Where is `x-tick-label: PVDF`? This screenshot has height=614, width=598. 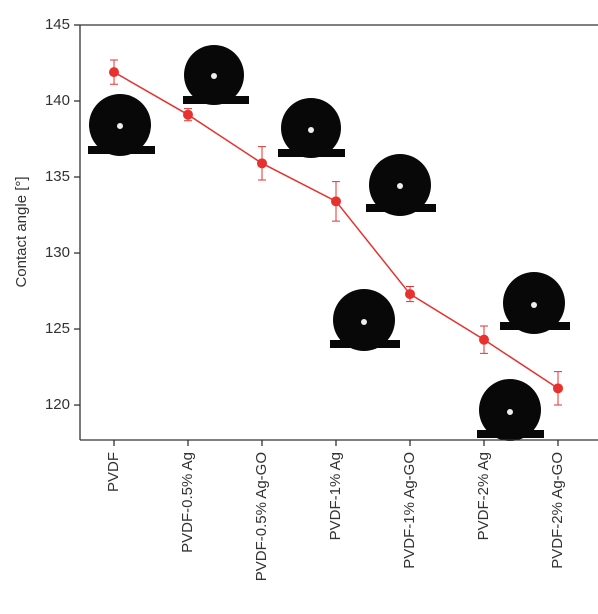 x-tick-label: PVDF is located at coordinates (113, 472).